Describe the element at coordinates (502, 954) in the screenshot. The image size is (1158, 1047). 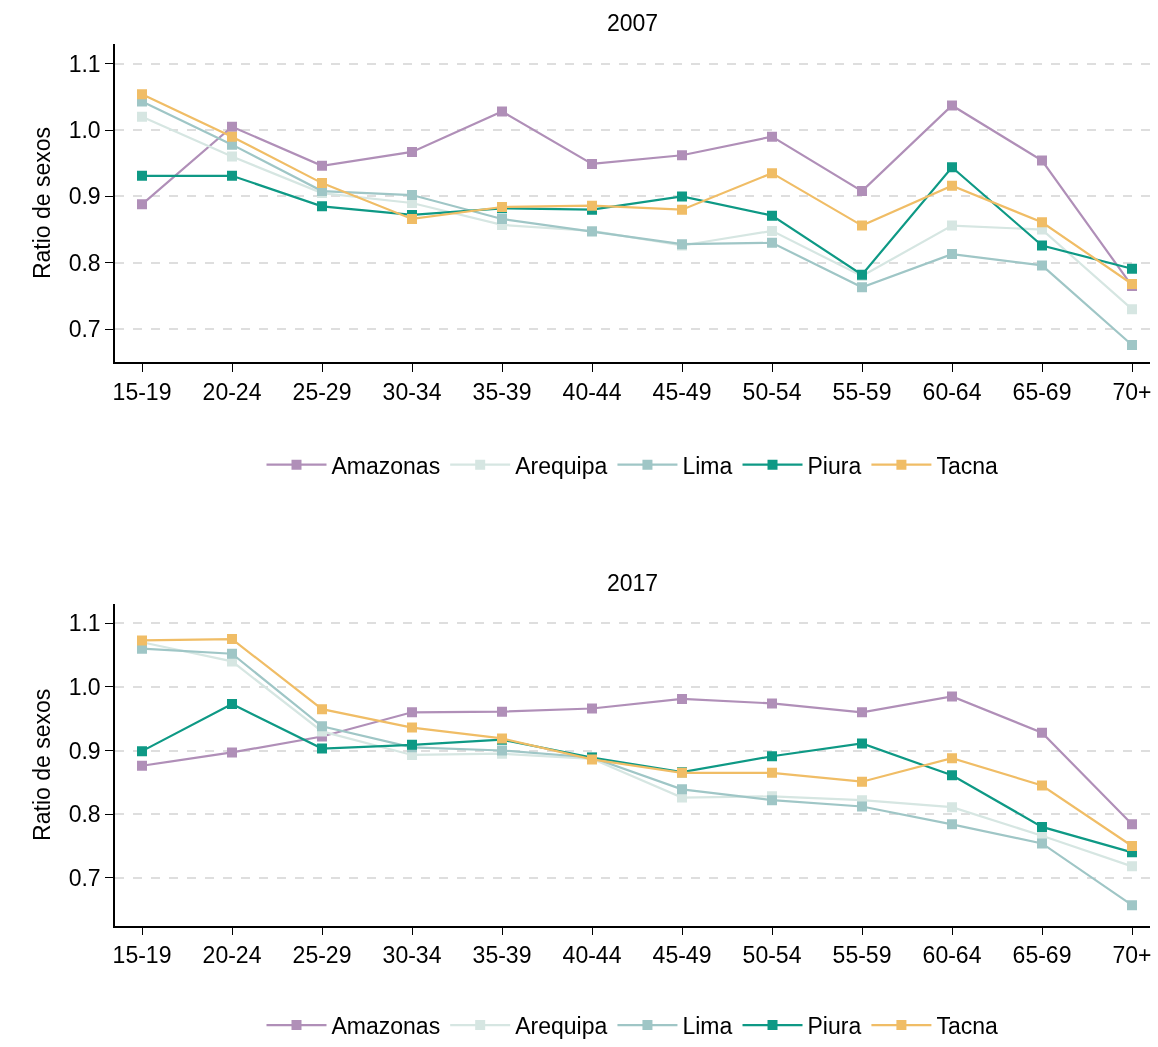
I see `x-tick-label: 35-39` at that location.